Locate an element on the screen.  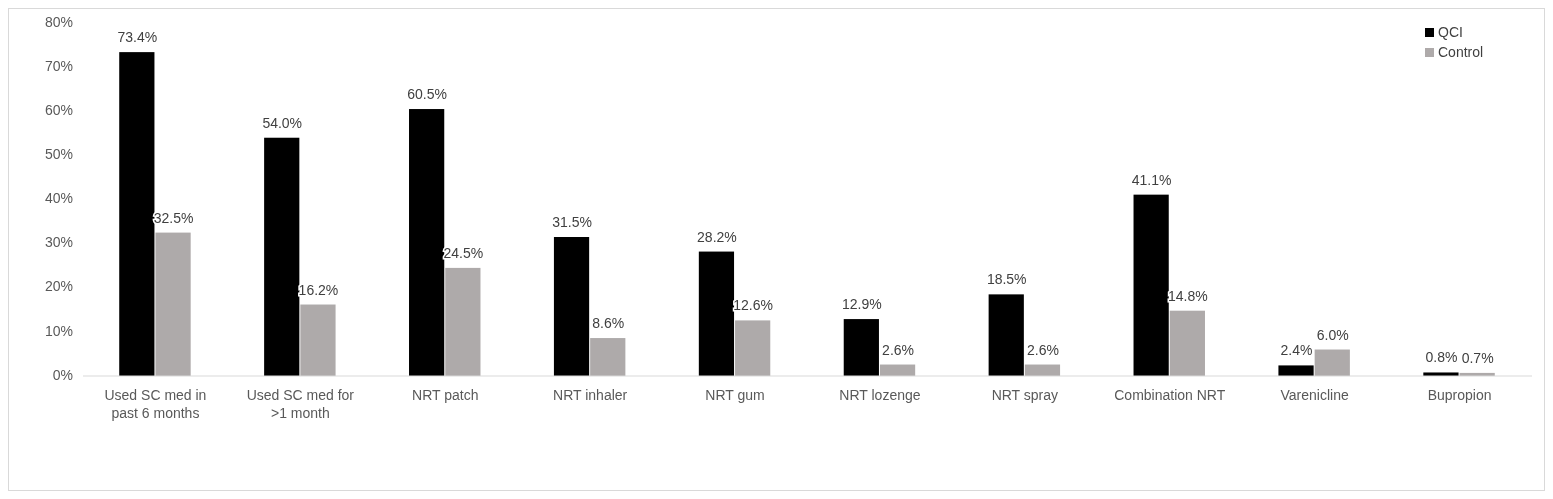
data-label: 8.6% is located at coordinates (608, 323).